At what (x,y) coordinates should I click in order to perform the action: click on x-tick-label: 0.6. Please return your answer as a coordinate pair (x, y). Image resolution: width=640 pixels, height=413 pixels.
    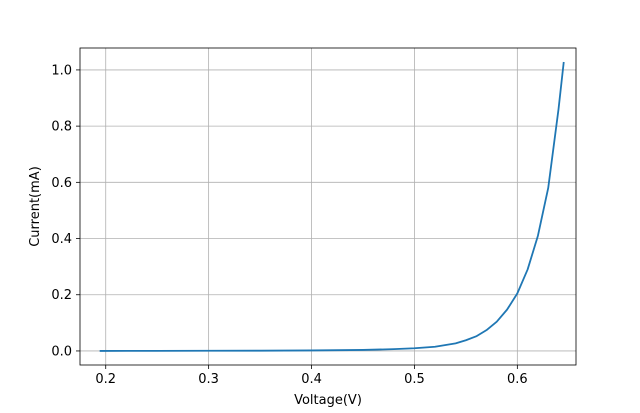
    Looking at the image, I should click on (517, 379).